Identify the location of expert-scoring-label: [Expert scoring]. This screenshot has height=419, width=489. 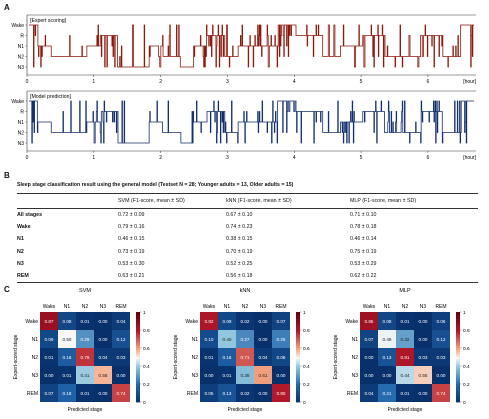
(48, 21).